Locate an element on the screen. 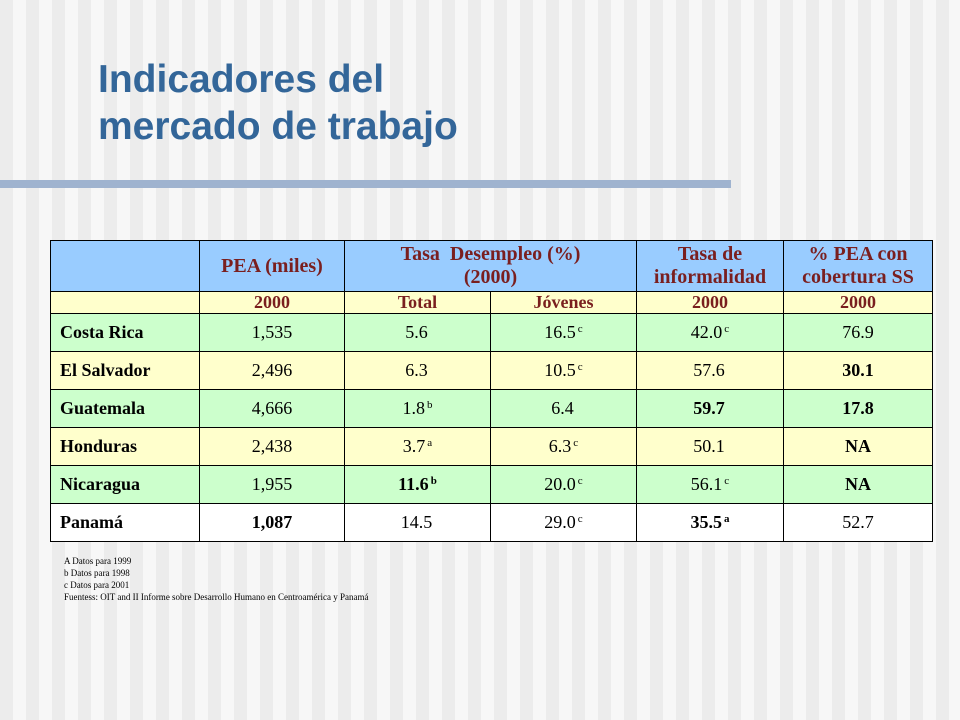  informalidad-cell: 42.0 c is located at coordinates (710, 332).